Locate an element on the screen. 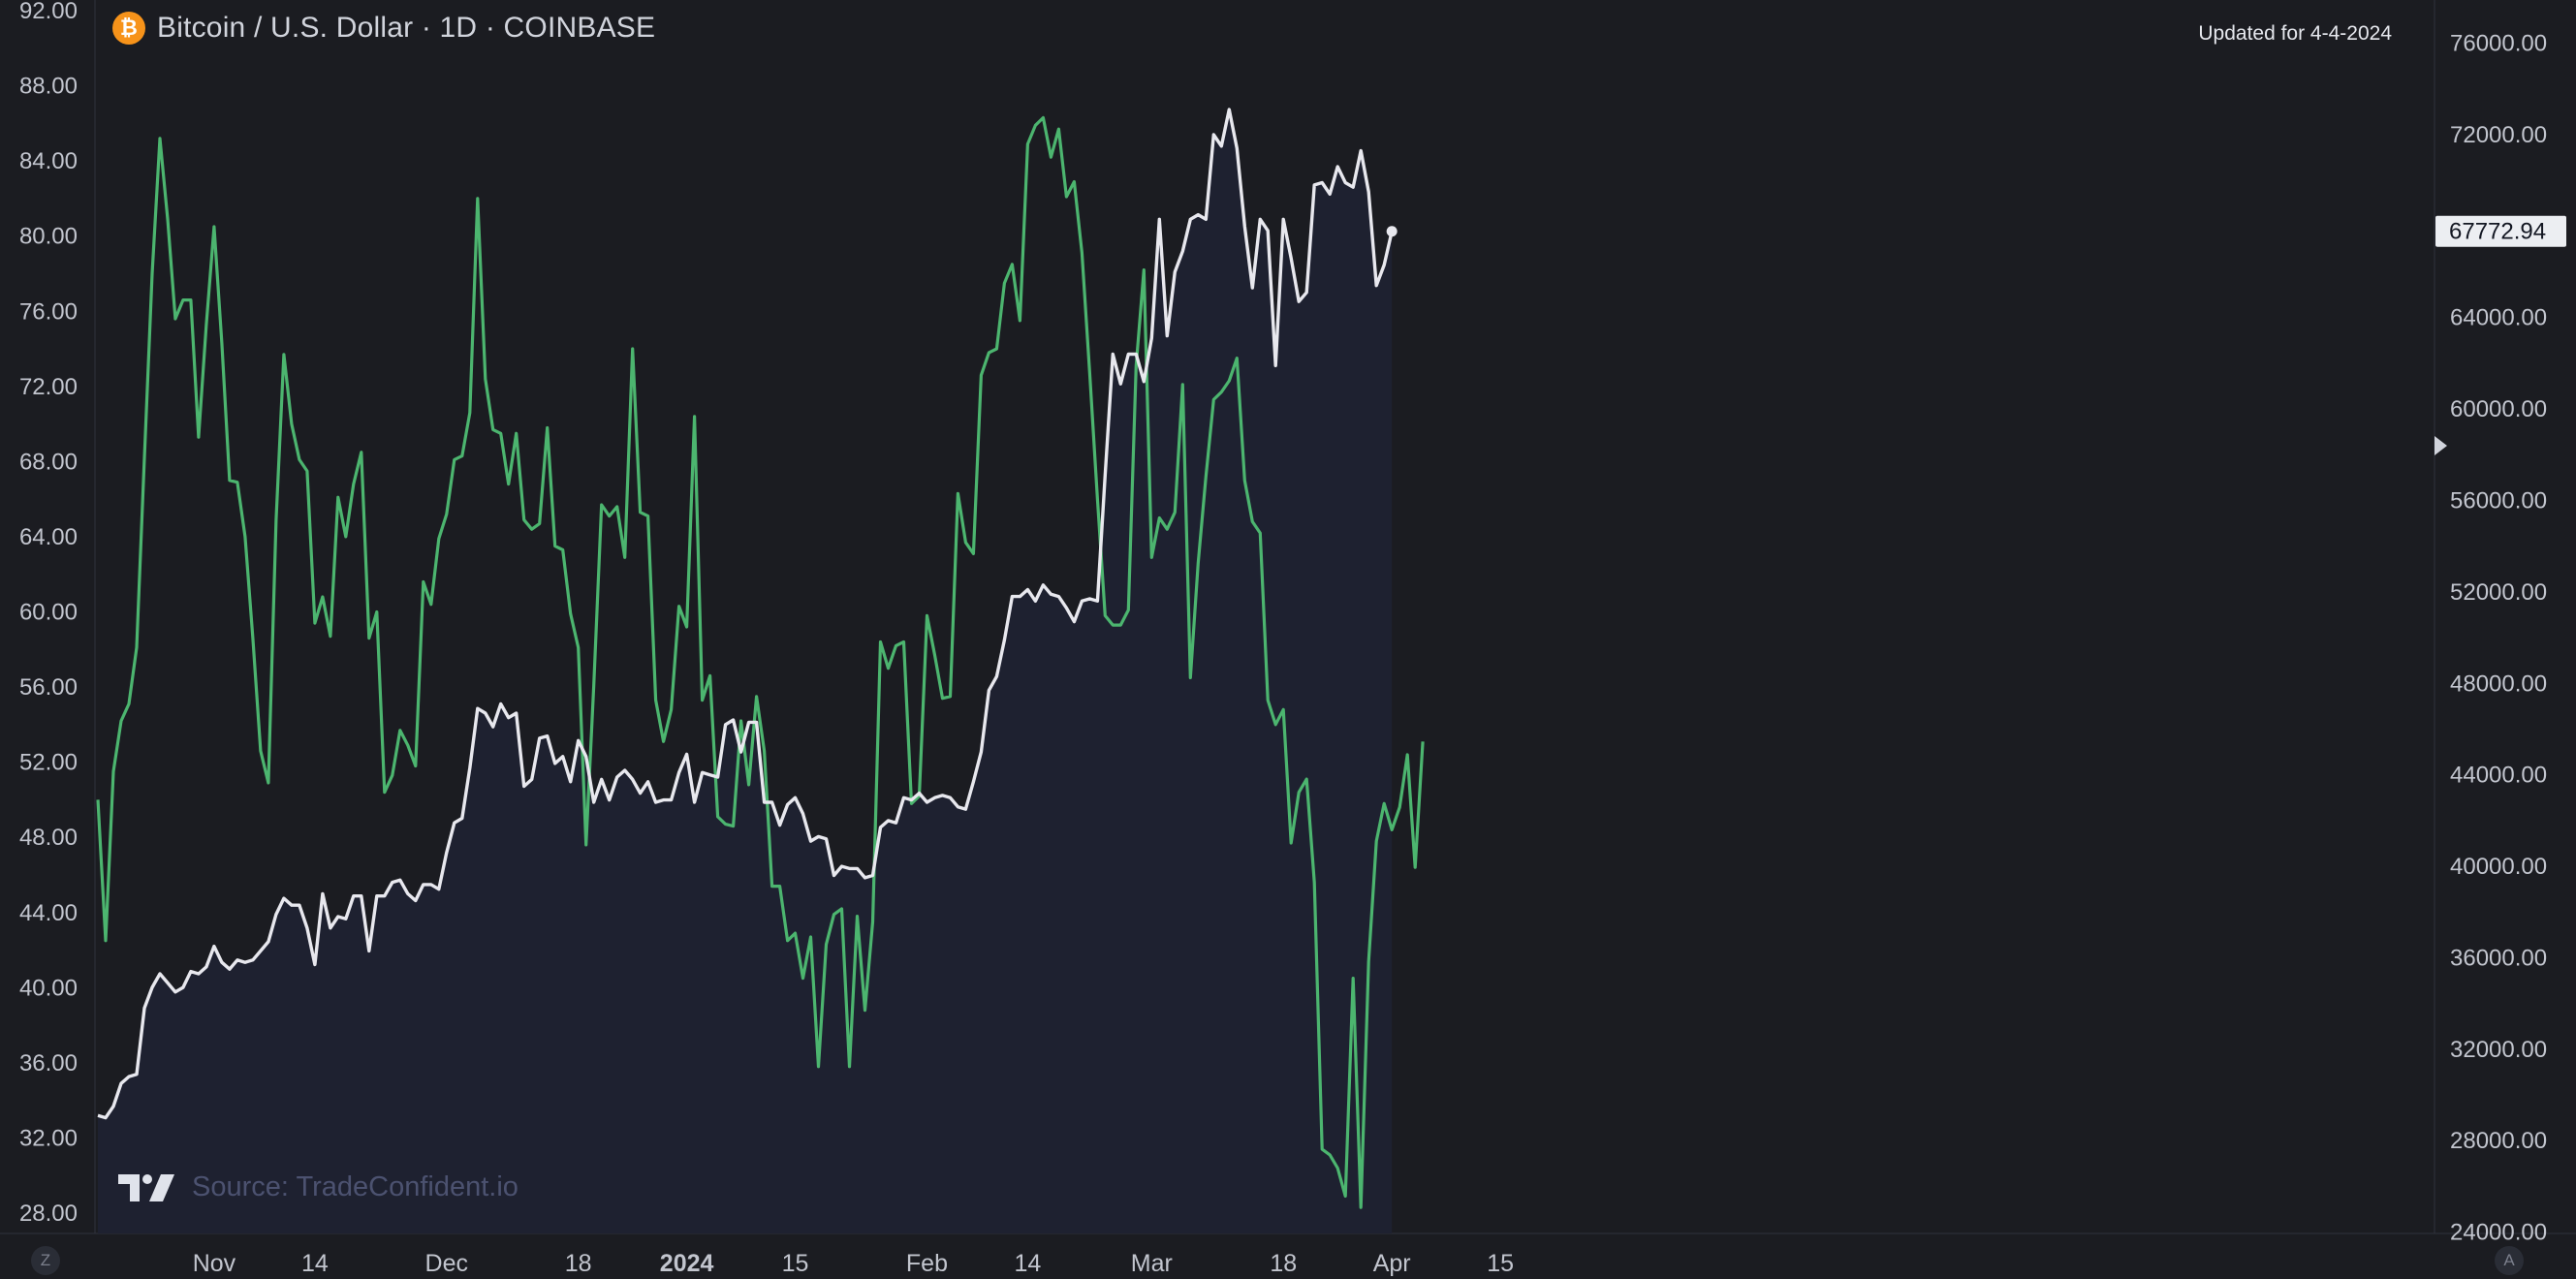 The height and width of the screenshot is (1279, 2576). right-axis-tick-label: 60000.00 is located at coordinates (2498, 409).